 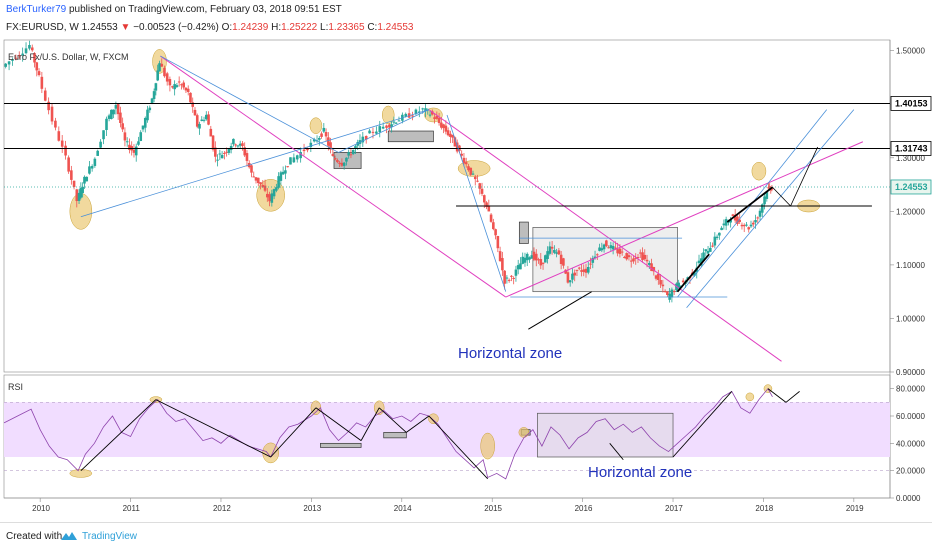 I want to click on price-tick-label-4: 1.10000, so click(x=910, y=265).